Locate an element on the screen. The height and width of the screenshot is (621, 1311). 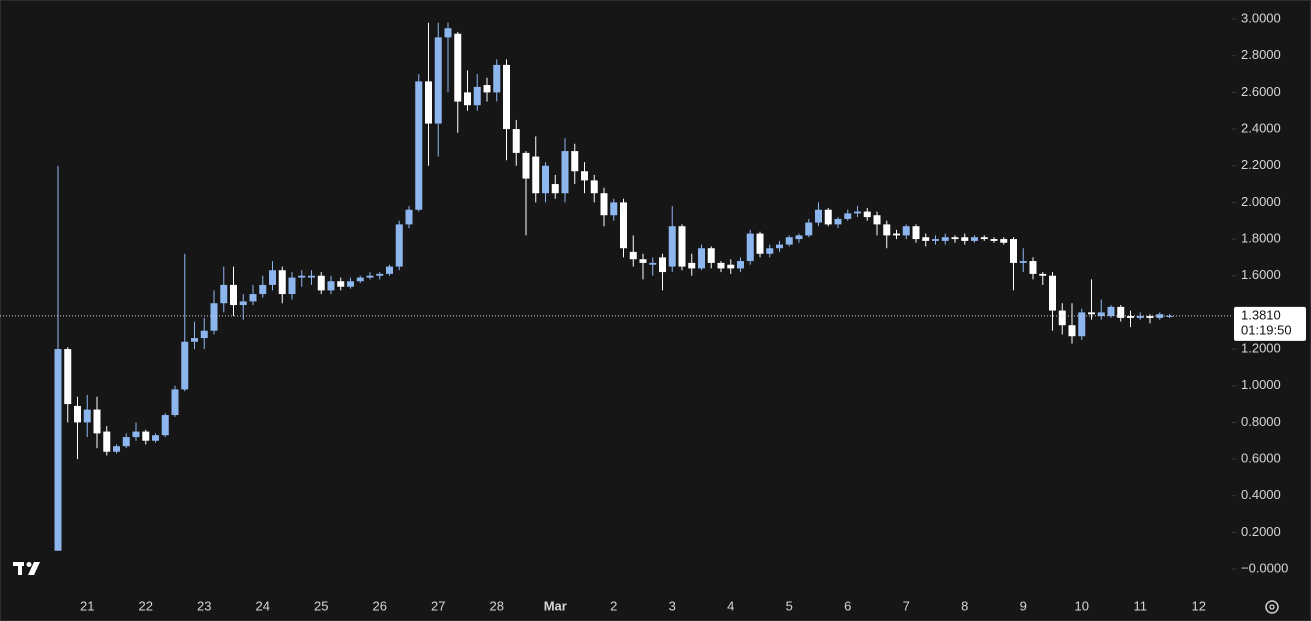
x-tick-label: 22 is located at coordinates (146, 605).